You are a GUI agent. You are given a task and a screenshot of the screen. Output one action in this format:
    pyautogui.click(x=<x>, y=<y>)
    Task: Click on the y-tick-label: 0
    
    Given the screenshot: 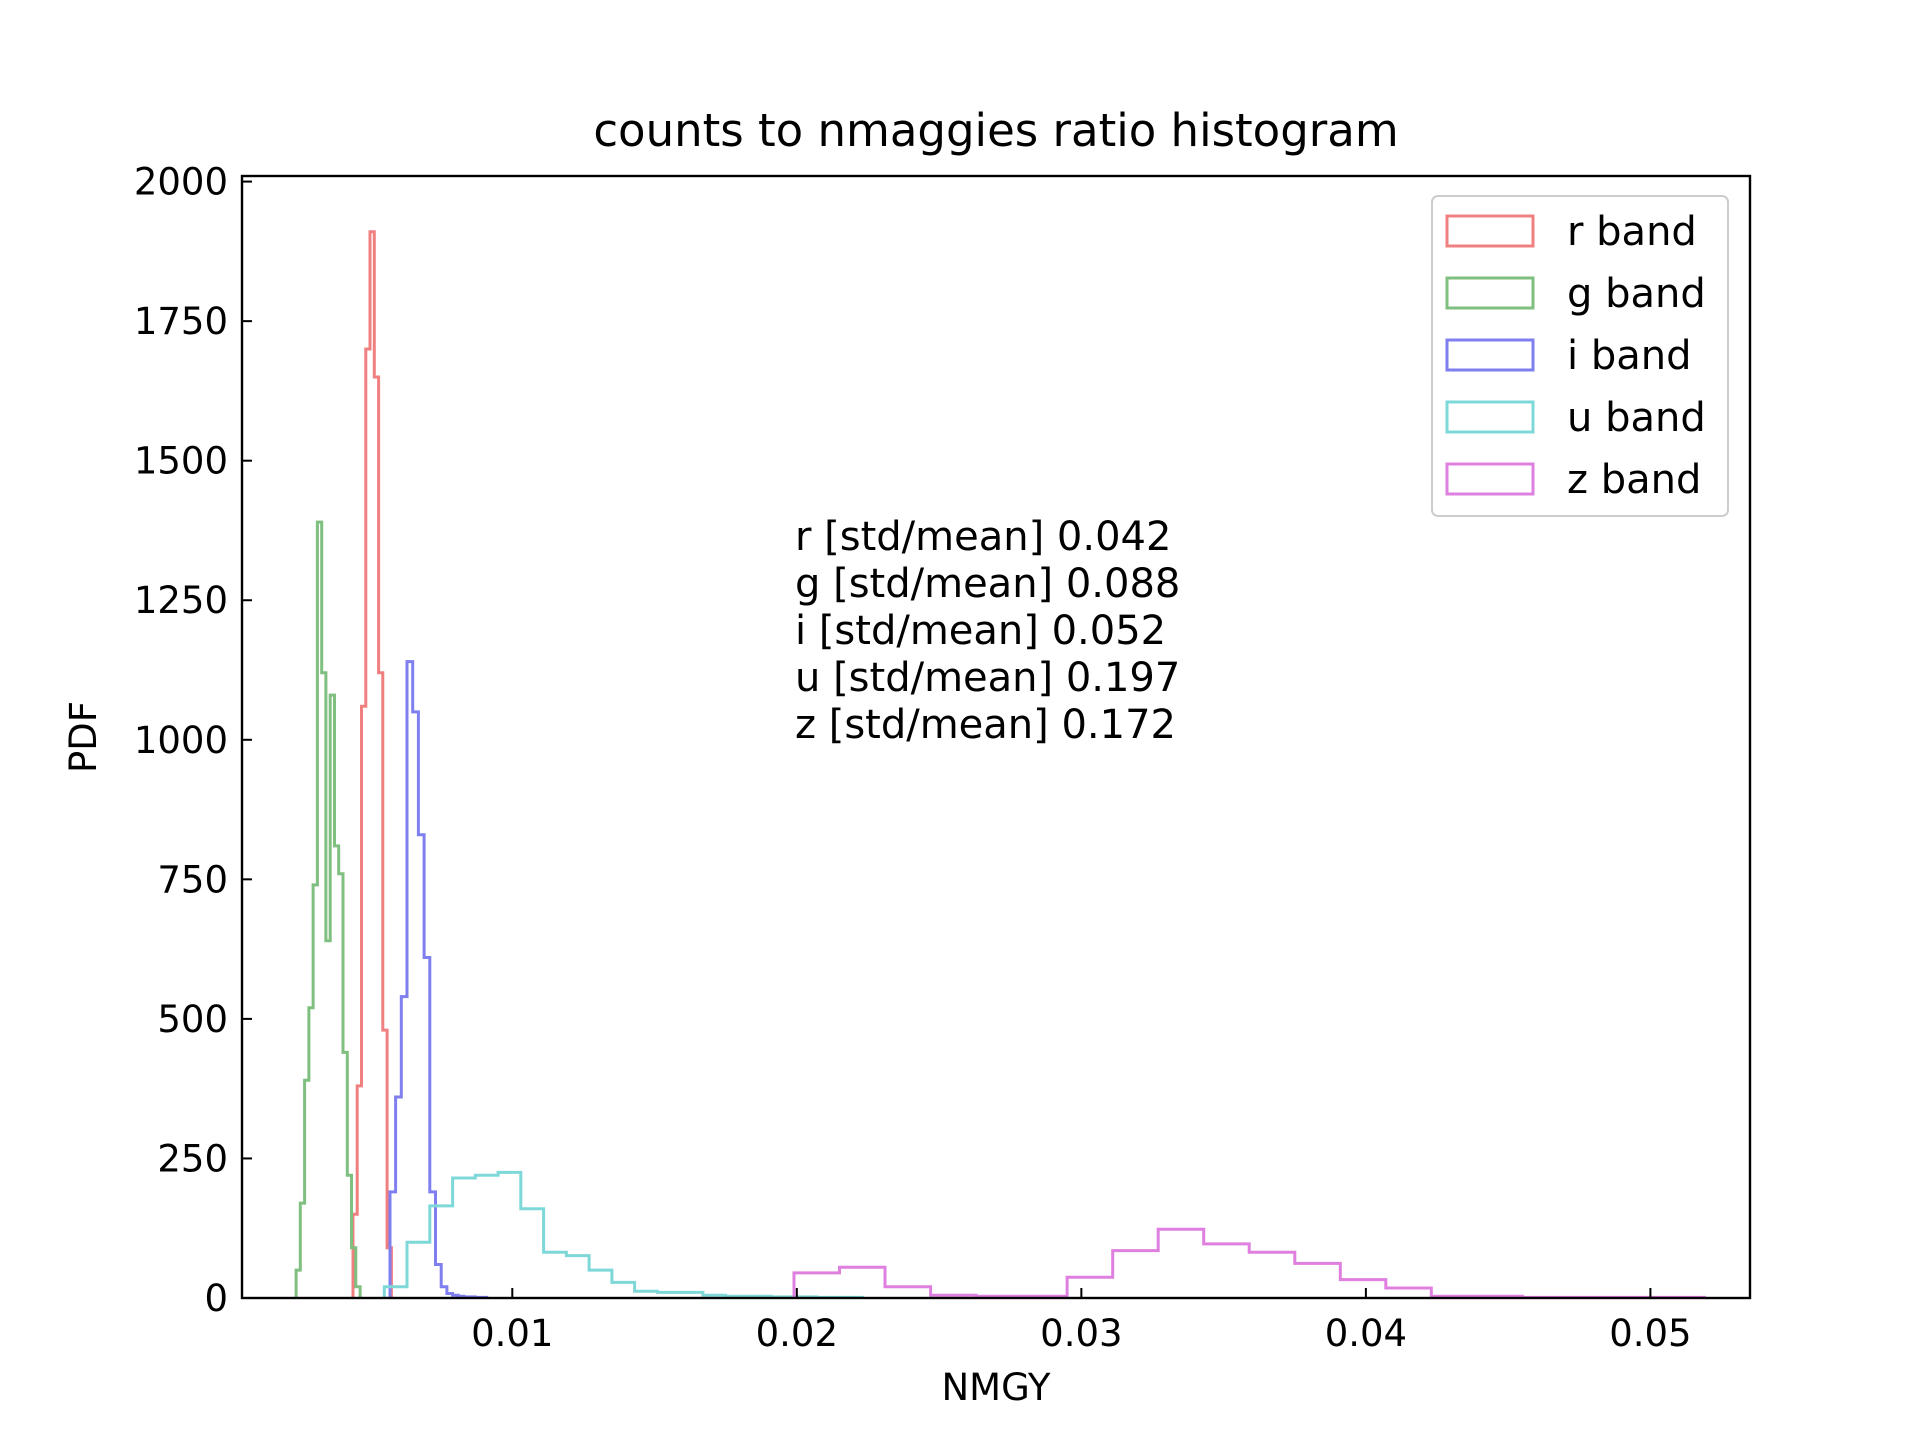 What is the action you would take?
    pyautogui.click(x=216, y=1298)
    